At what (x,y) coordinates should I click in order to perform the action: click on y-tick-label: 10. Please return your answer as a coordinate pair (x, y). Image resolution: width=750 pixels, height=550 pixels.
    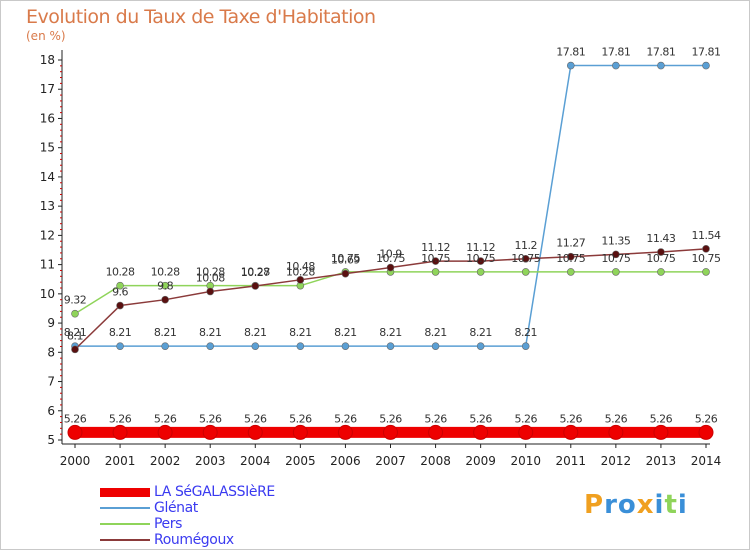
    Looking at the image, I should click on (47, 294).